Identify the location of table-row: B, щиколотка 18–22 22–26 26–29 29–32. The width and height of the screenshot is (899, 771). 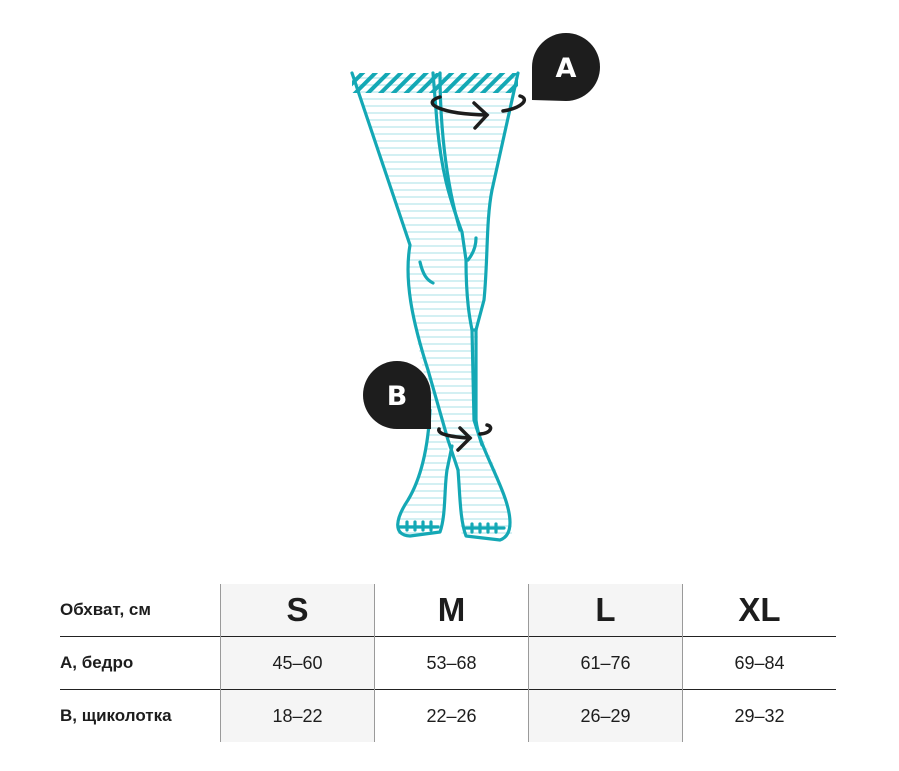
(448, 715).